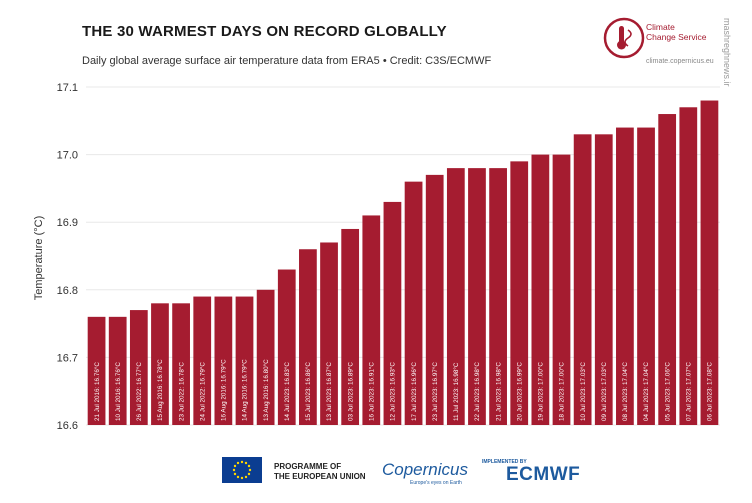 This screenshot has width=752, height=503. What do you see at coordinates (646, 391) in the screenshot?
I see `bar-label: 04 Jul 2023: 17.04°C` at bounding box center [646, 391].